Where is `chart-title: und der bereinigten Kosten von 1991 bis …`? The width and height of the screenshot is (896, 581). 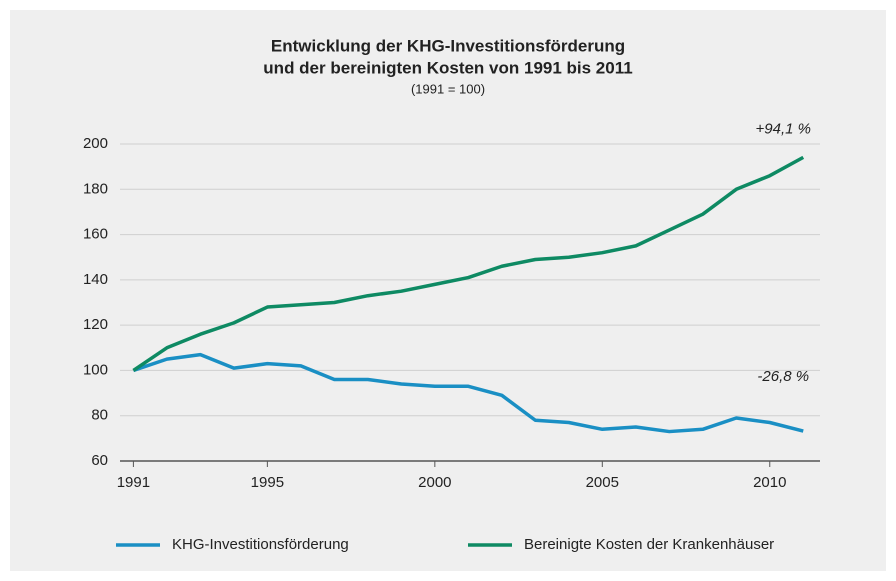
chart-title: und der bereinigten Kosten von 1991 bis … is located at coordinates (447, 67).